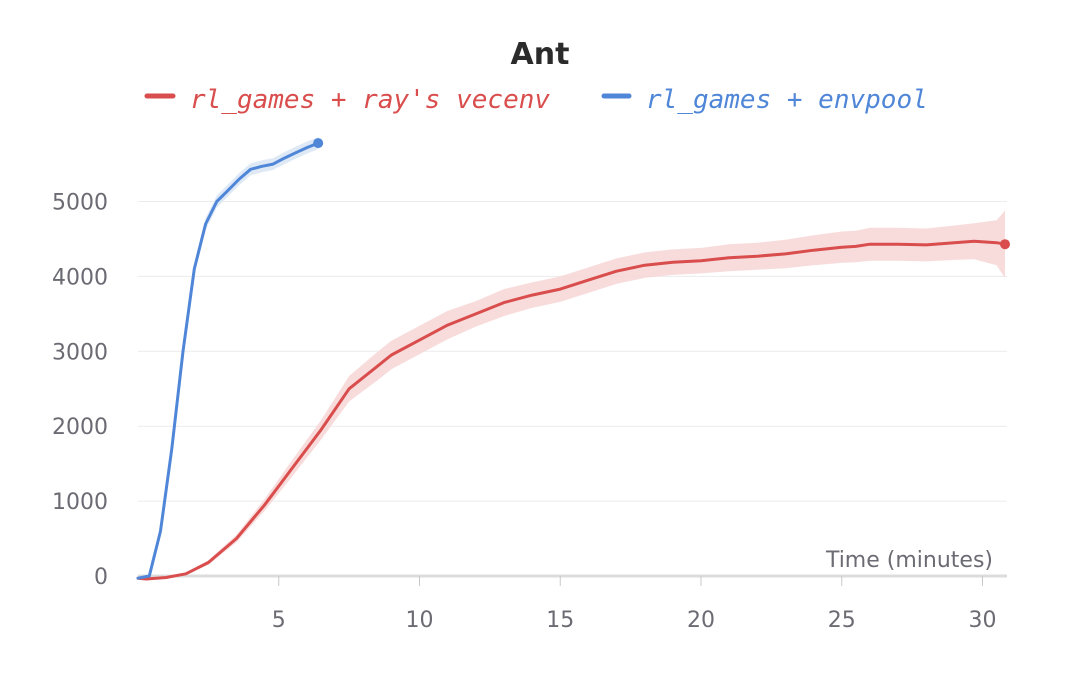  I want to click on y-axis: 0 1000 2000 3000 4000 5000, so click(80, 391).